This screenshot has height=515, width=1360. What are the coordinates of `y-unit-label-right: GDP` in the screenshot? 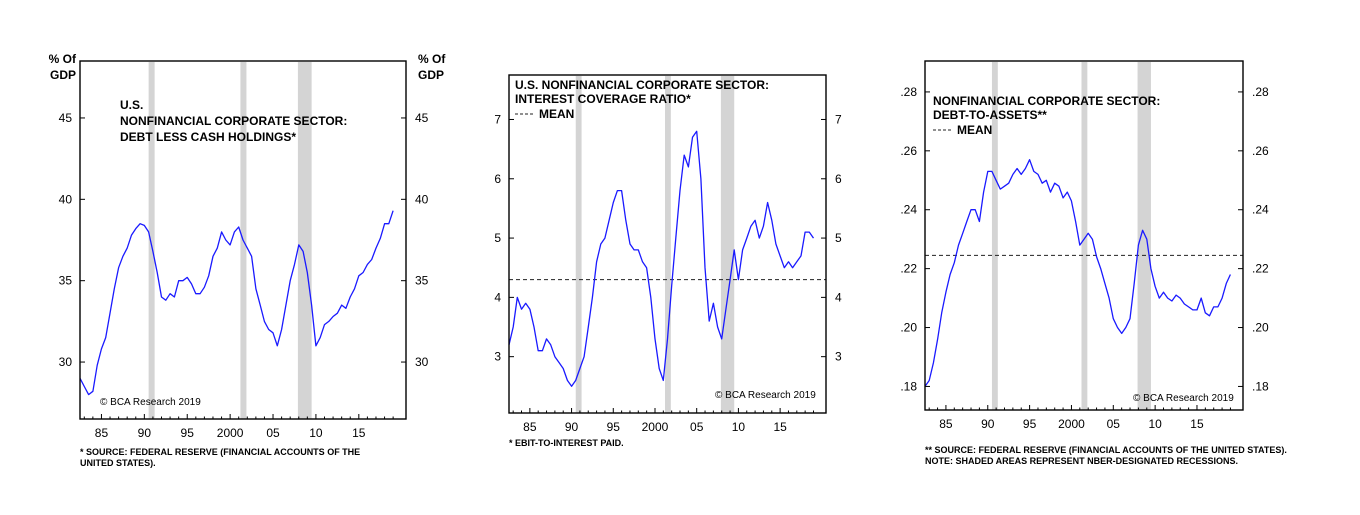 It's located at (431, 75).